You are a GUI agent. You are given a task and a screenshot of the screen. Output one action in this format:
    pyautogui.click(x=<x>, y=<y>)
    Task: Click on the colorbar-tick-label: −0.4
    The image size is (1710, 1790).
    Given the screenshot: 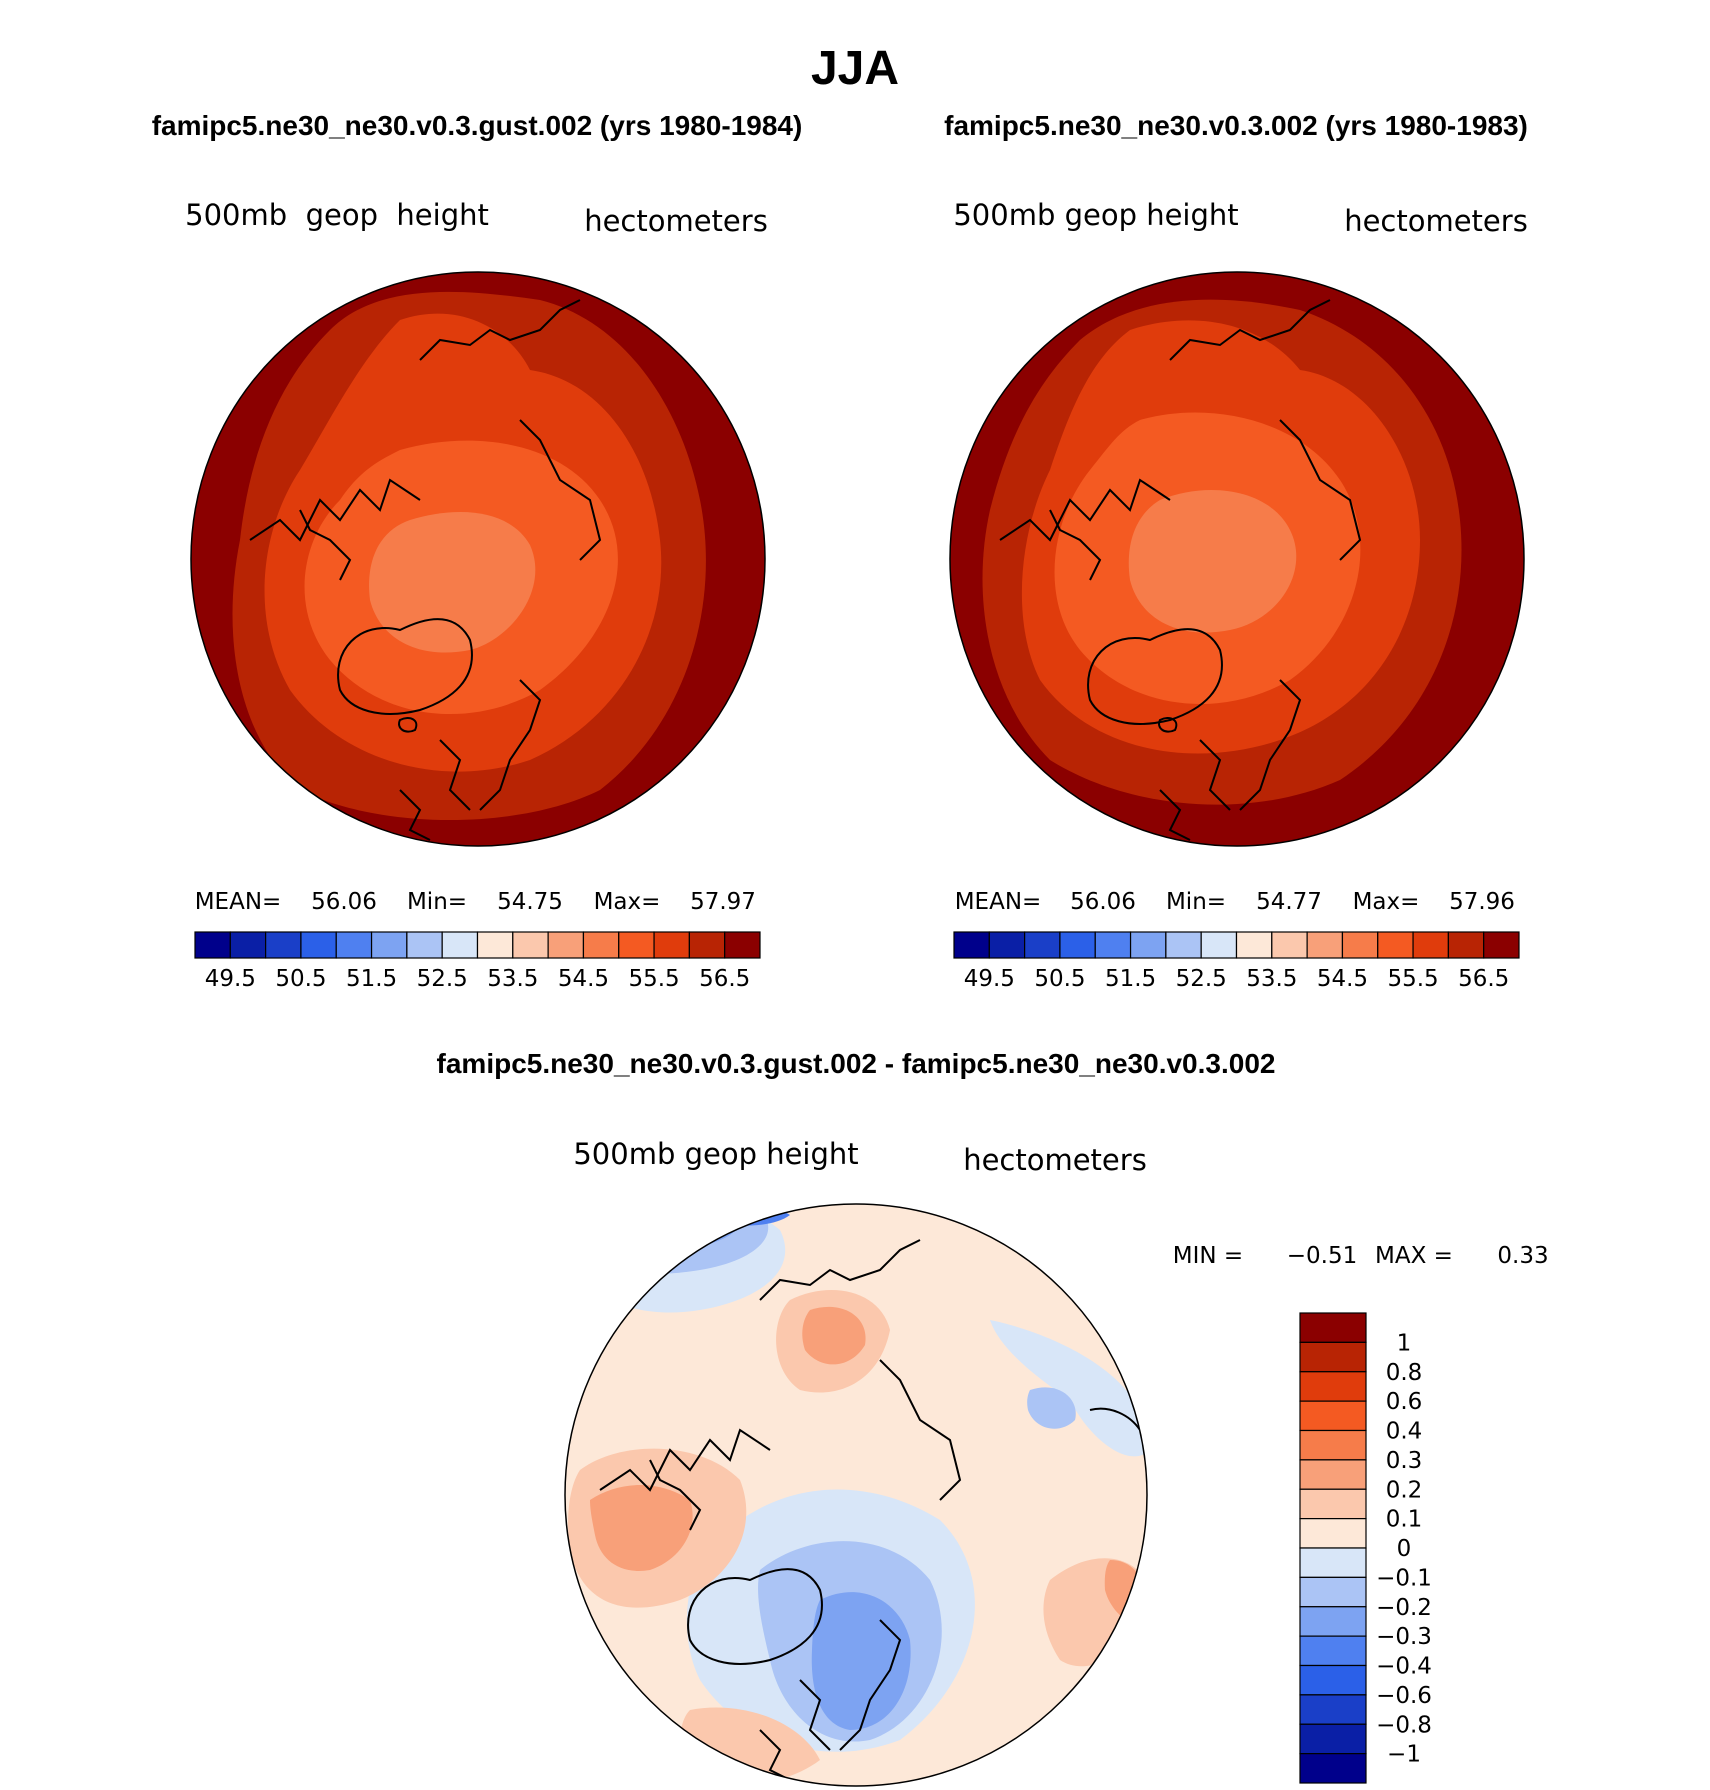 What is the action you would take?
    pyautogui.click(x=1404, y=1667)
    